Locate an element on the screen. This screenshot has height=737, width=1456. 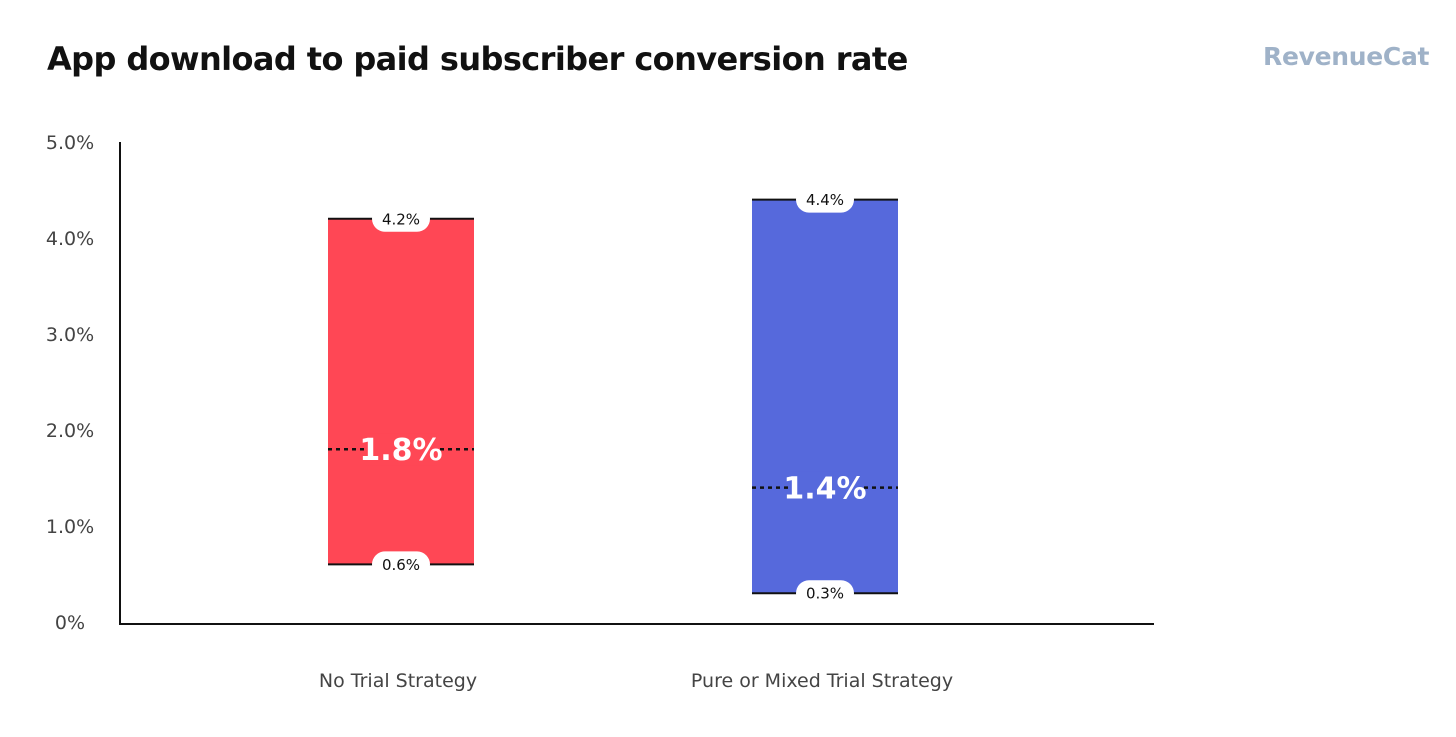
low-value-label: 0.6% is located at coordinates (401, 565).